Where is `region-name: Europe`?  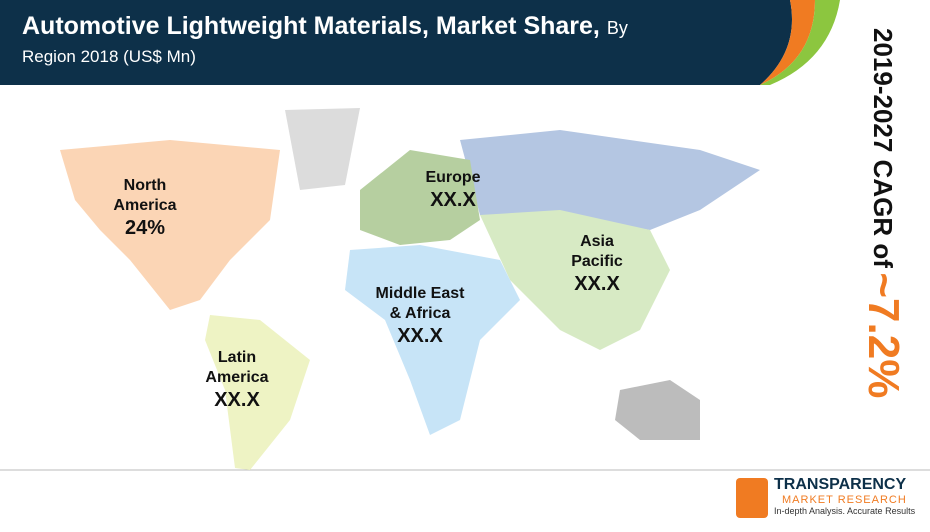 region-name: Europe is located at coordinates (453, 177).